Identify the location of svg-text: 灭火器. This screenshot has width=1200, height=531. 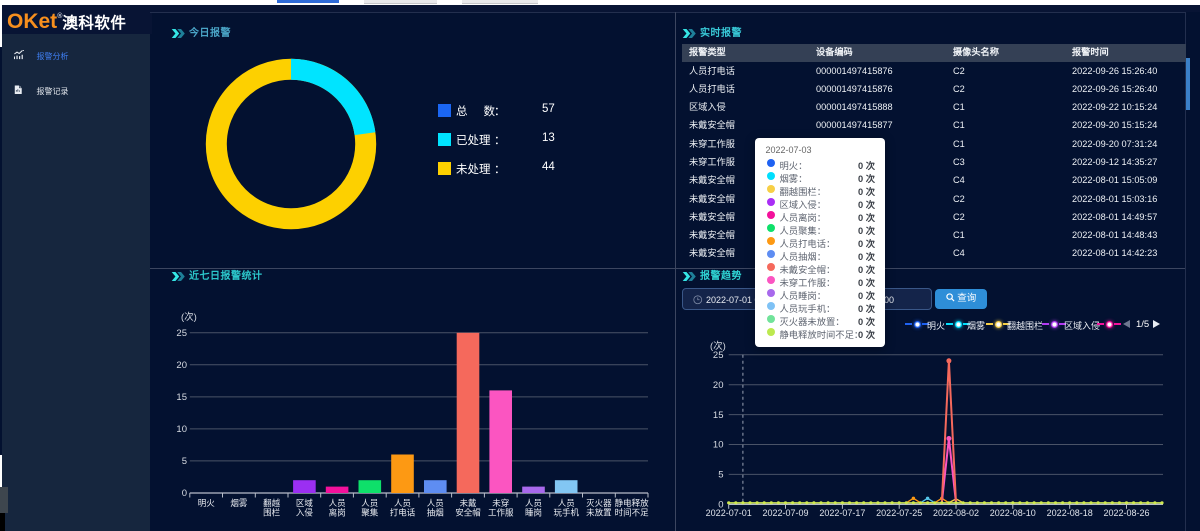
(599, 503).